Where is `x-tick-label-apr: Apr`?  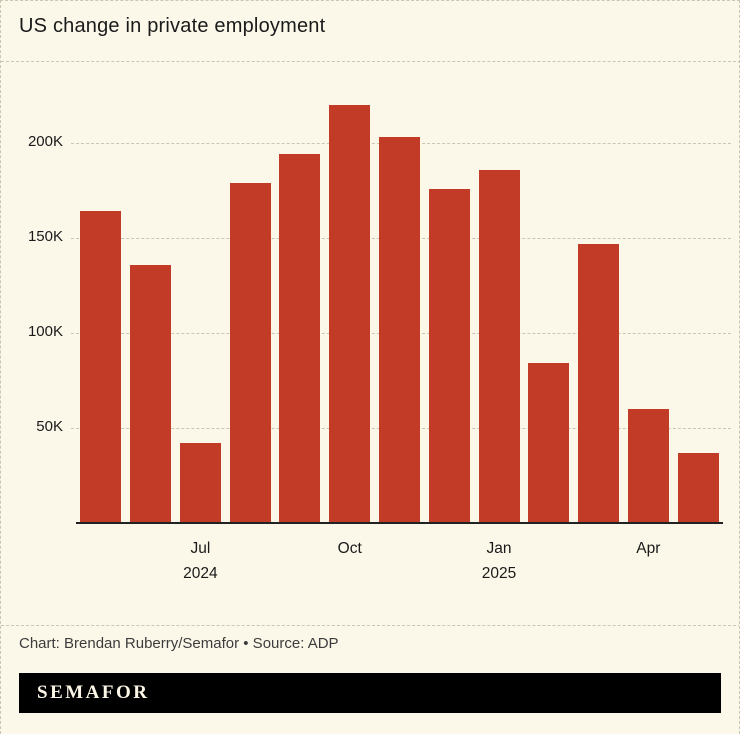
x-tick-label-apr: Apr is located at coordinates (648, 548).